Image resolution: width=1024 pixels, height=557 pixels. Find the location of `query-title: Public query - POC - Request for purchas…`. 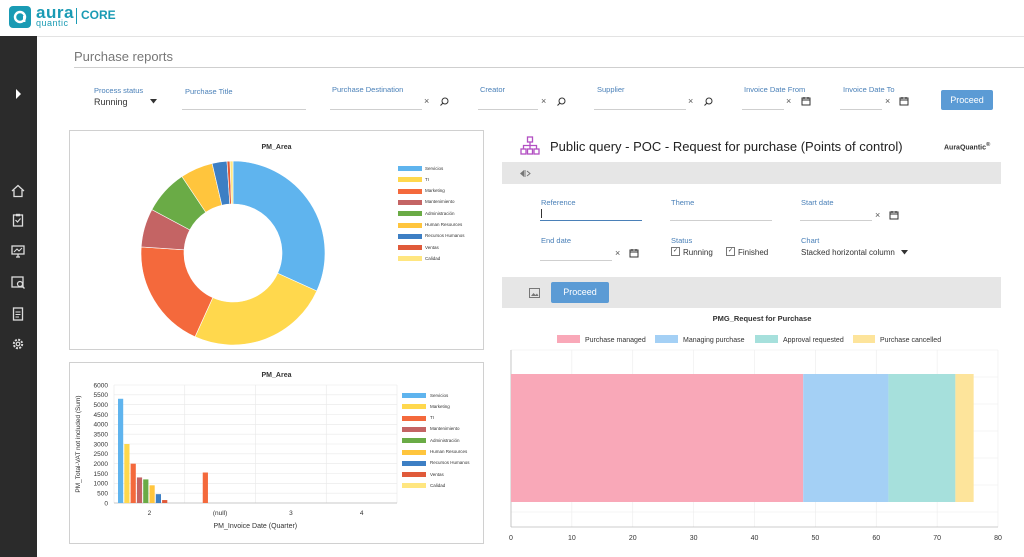

query-title: Public query - POC - Request for purchas… is located at coordinates (726, 146).